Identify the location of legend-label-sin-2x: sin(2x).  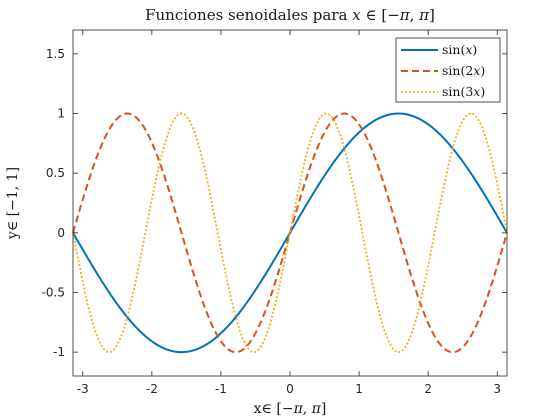
(463, 70).